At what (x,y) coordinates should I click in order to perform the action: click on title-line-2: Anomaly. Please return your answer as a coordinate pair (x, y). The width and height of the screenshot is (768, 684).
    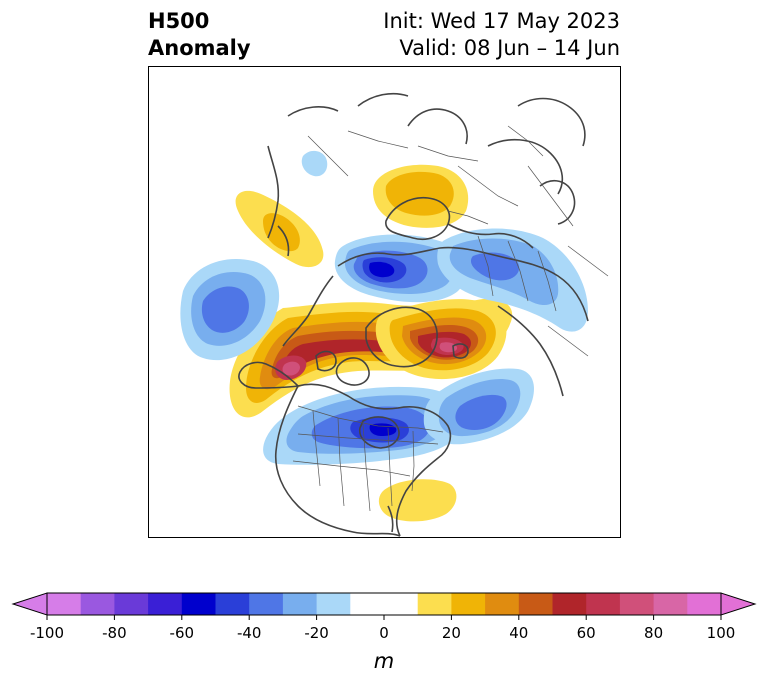
    Looking at the image, I should click on (199, 48).